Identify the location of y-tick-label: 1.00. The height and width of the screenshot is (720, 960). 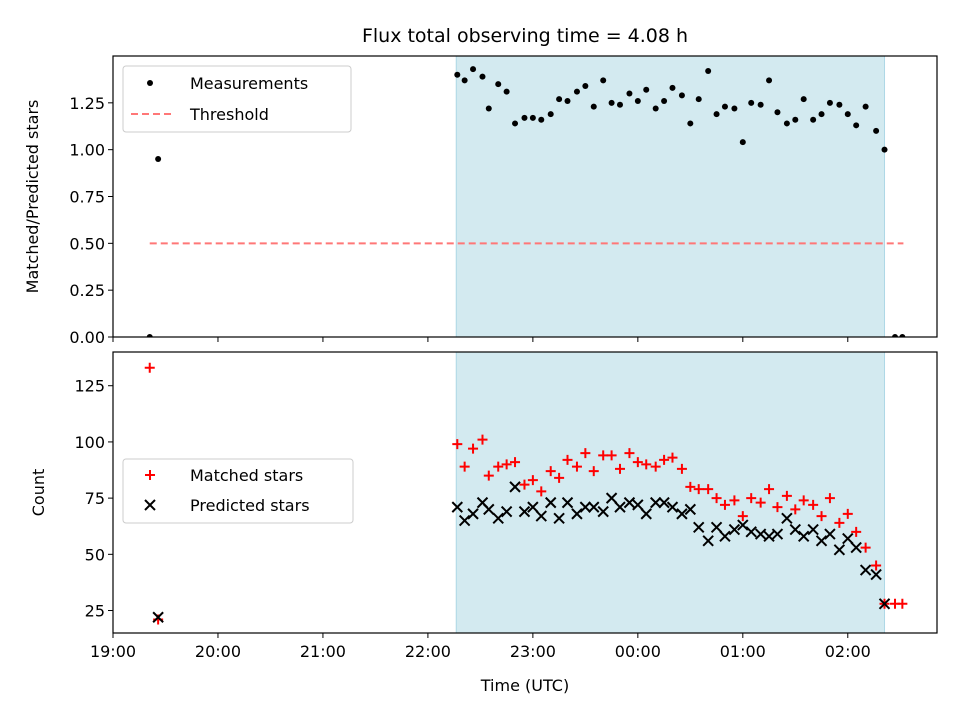
(87, 150).